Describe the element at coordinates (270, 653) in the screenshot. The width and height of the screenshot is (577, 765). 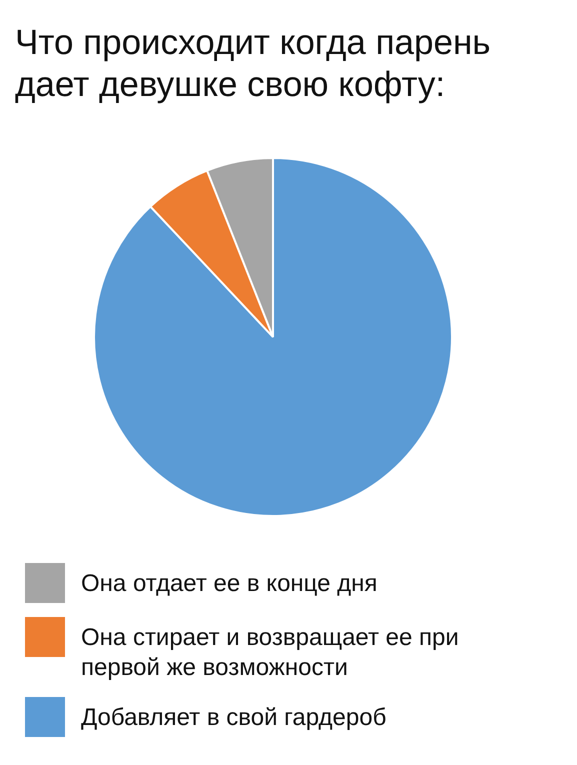
I see `legend-label: Она стирает и возвращает ее при первой же возможности` at that location.